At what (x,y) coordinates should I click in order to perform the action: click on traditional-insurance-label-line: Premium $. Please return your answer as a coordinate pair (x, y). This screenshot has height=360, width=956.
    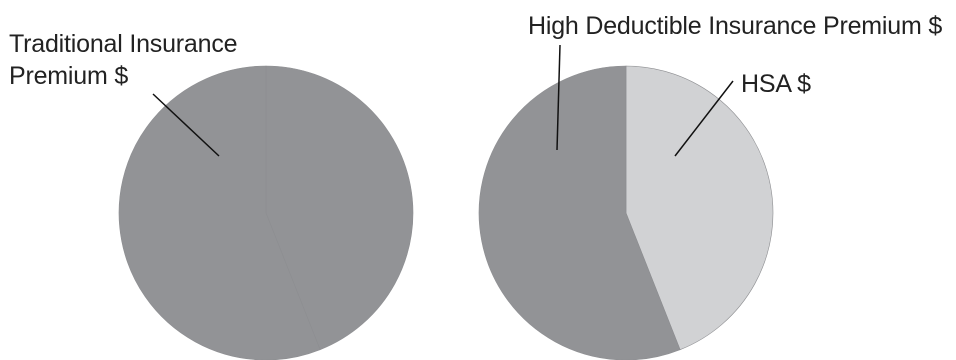
    Looking at the image, I should click on (68, 76).